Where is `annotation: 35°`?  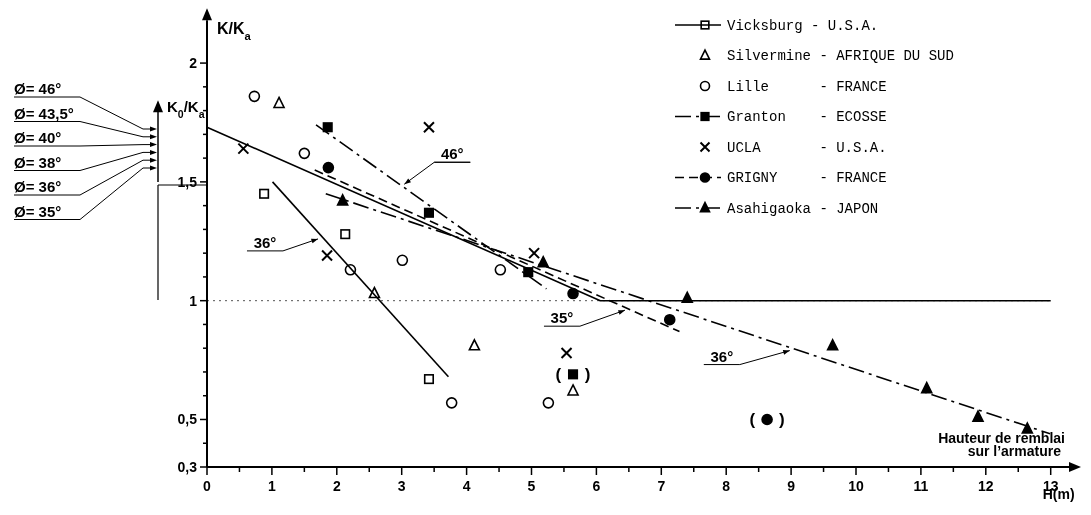
annotation: 35° is located at coordinates (562, 318).